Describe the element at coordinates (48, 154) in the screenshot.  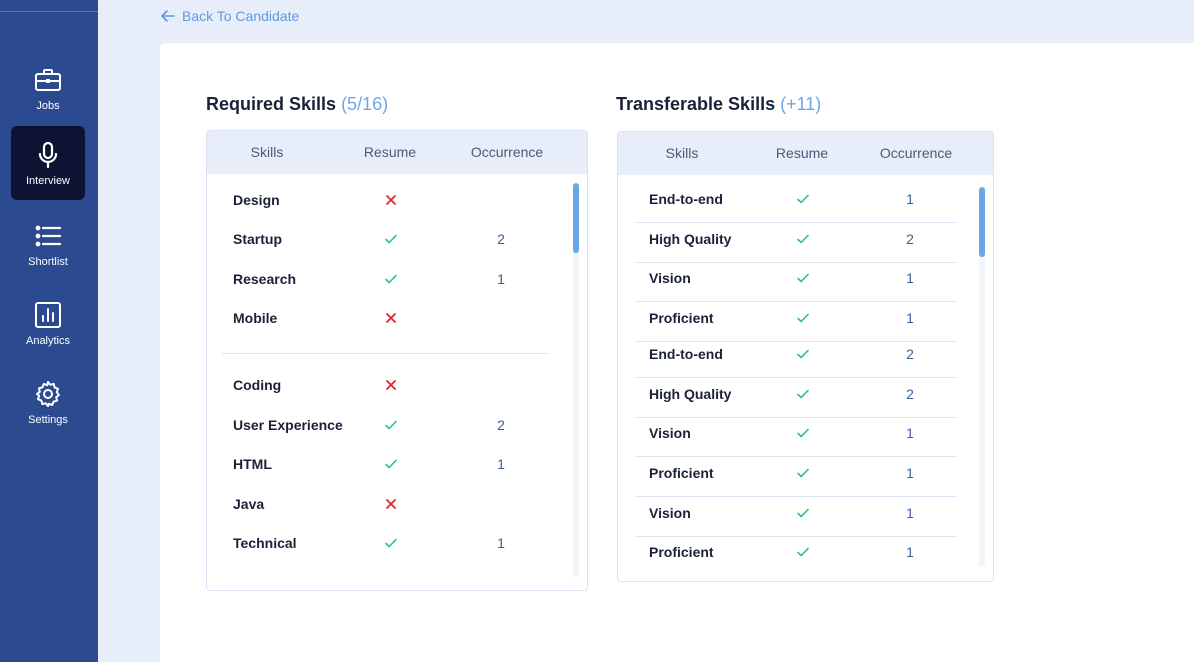
I see `microphone-icon` at that location.